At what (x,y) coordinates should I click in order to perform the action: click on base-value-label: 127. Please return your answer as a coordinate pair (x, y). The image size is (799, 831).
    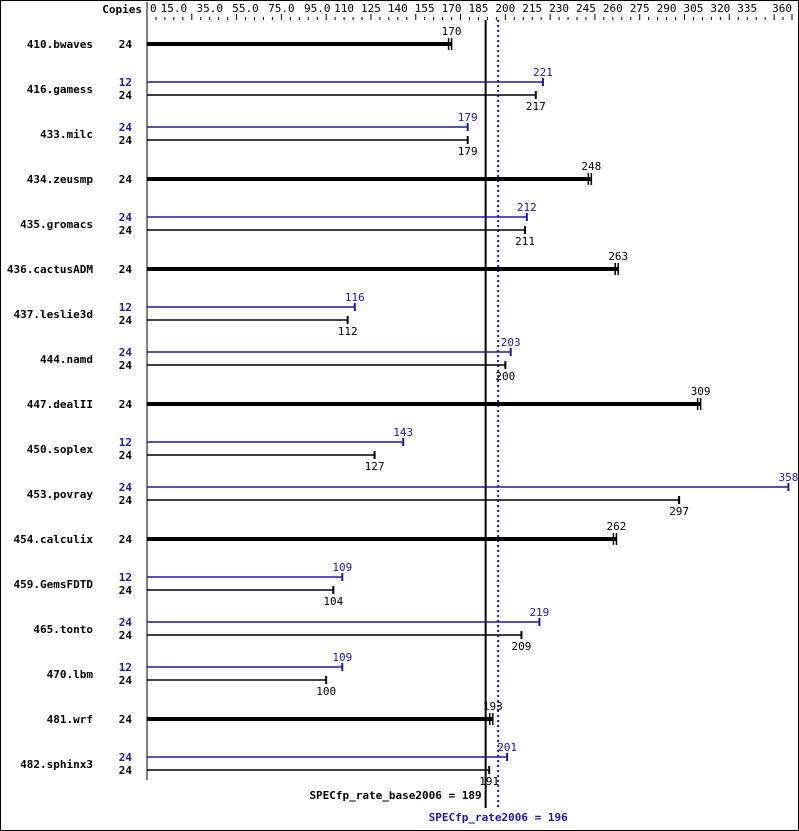
    Looking at the image, I should click on (375, 466).